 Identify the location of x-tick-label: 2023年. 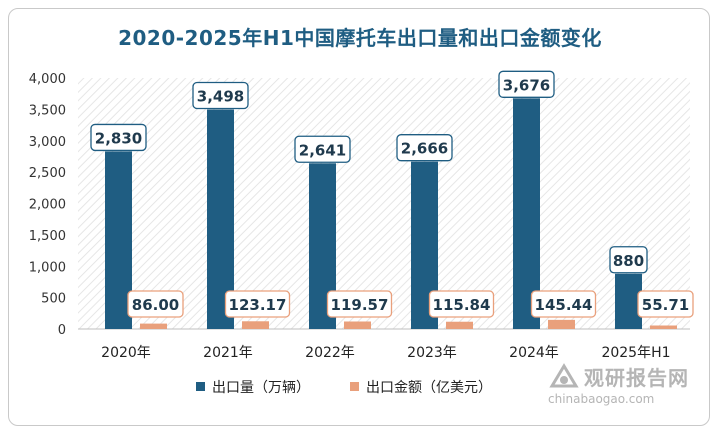
(432, 353).